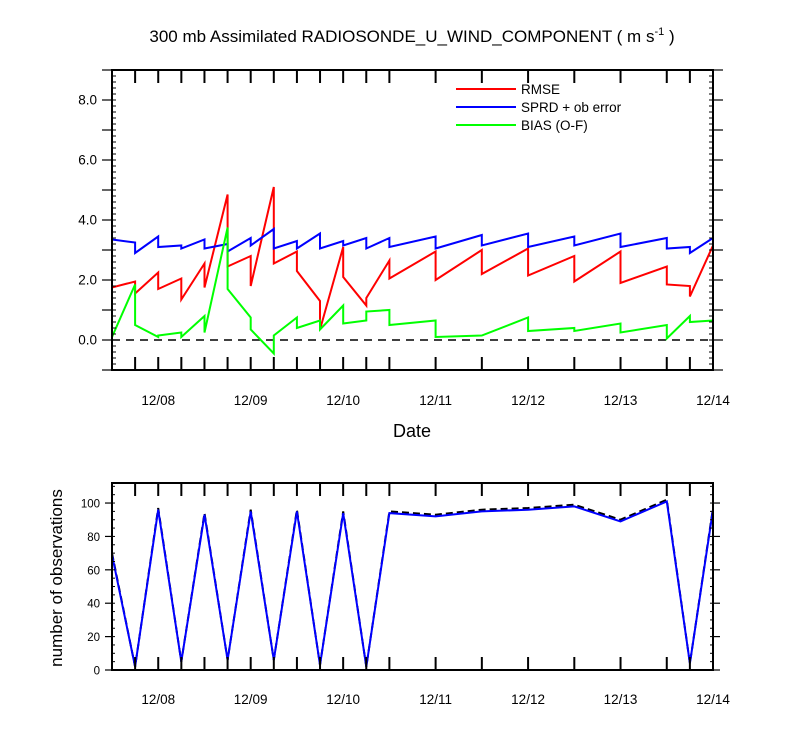 Image resolution: width=800 pixels, height=750 pixels. Describe the element at coordinates (56, 578) in the screenshot. I see `y-axis-label-observations: number of observations` at that location.